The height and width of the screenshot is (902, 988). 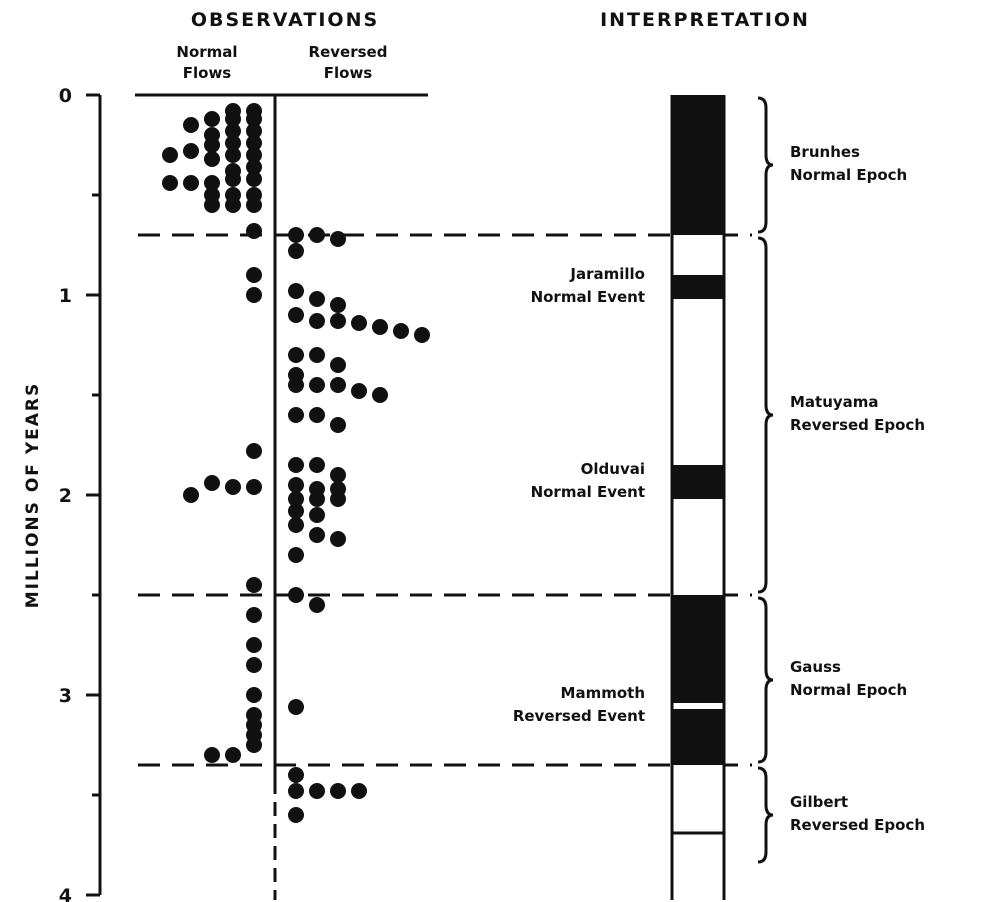 I want to click on event-label-name: Olduvai, so click(x=613, y=469).